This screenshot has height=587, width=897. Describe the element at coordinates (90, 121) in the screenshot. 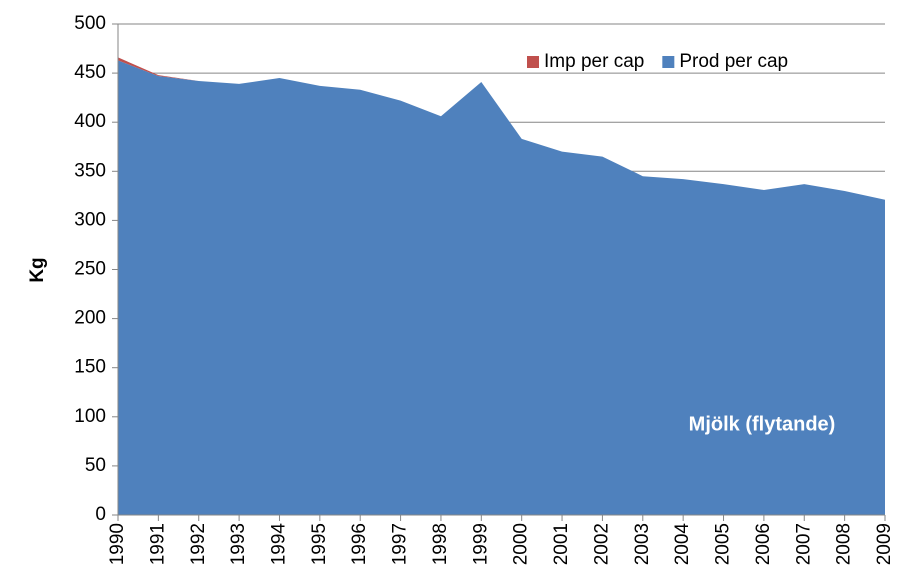

I see `y-tick-label: 400` at that location.